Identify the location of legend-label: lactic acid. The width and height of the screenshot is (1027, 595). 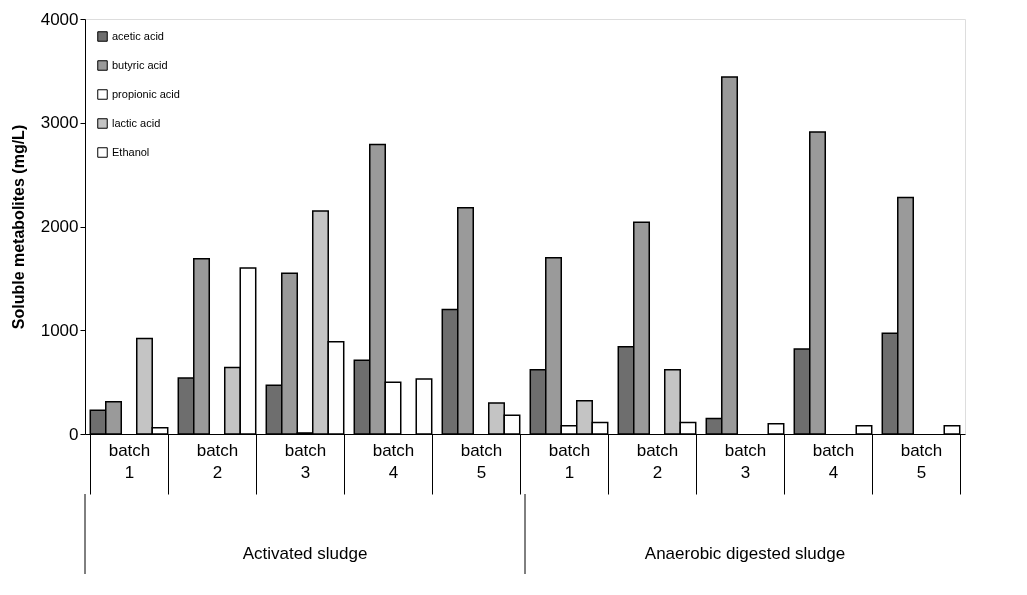
(136, 122).